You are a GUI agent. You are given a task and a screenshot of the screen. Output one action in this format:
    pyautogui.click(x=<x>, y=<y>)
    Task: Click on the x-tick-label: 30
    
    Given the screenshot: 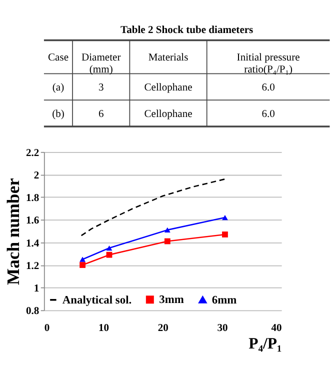 What is the action you would take?
    pyautogui.click(x=222, y=328)
    